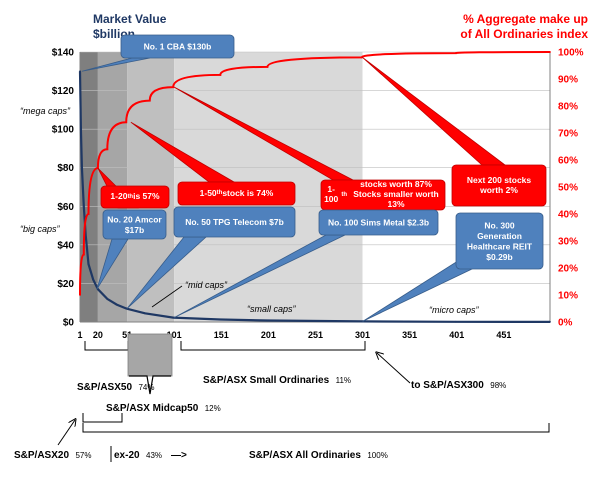 The width and height of the screenshot is (602, 477). I want to click on red-callout-1: 1-20 th is 57%, so click(133, 188).